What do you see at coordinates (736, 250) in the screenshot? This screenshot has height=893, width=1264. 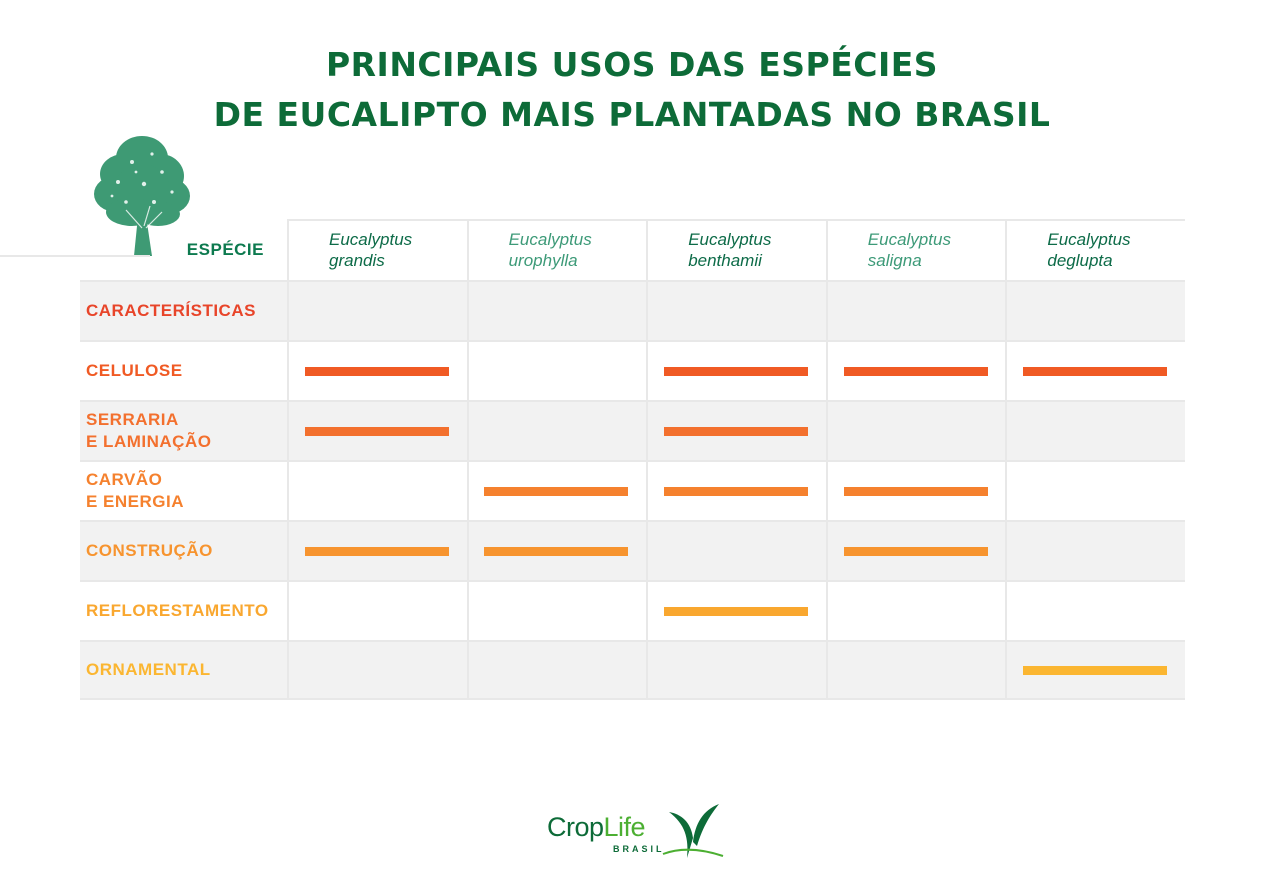 I see `species-header-benthamii: Eucalyptus benthamii` at bounding box center [736, 250].